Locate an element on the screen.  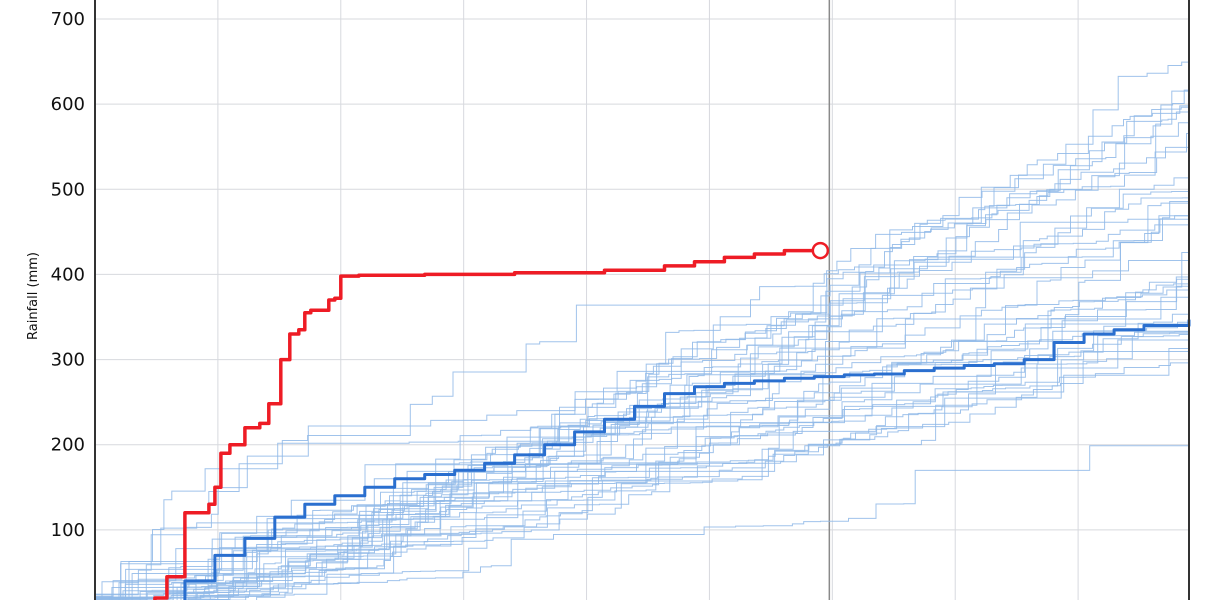
y-tick-label: 700 is located at coordinates (68, 19).